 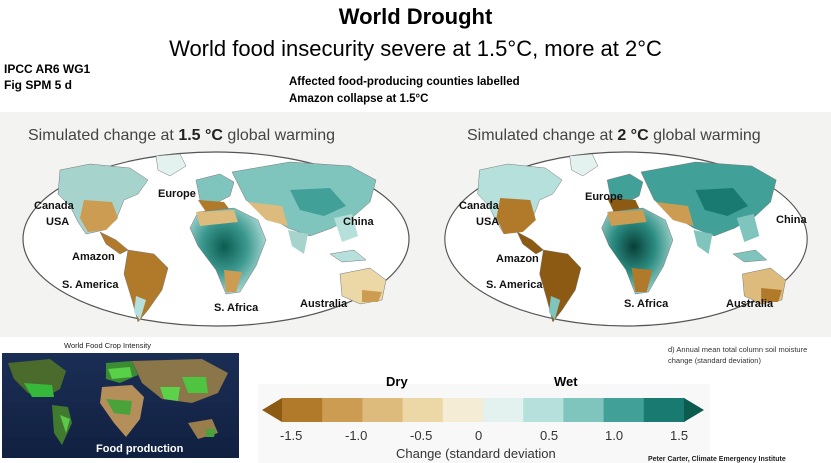 What do you see at coordinates (771, 295) in the screenshot?
I see `map-2-australia-south-dry` at bounding box center [771, 295].